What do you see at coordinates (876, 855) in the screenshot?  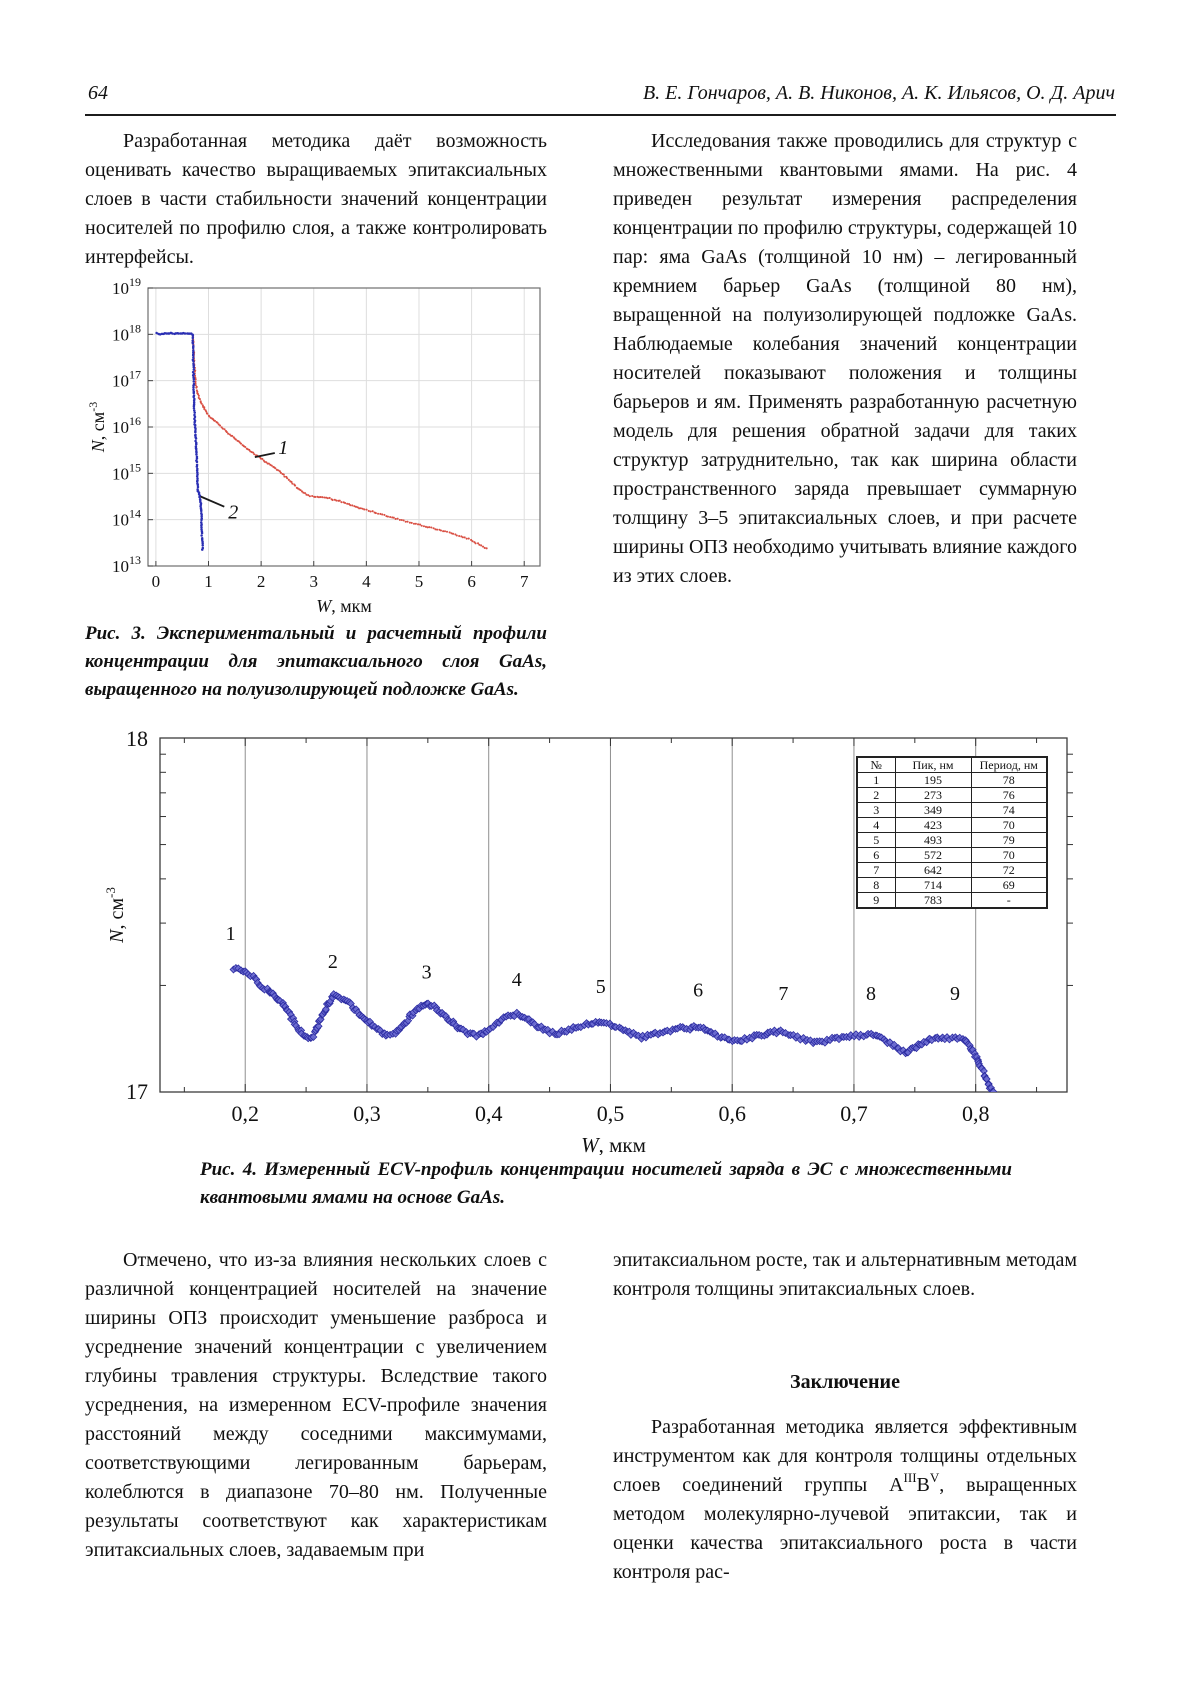 I see `peaks-table-cell: 6` at bounding box center [876, 855].